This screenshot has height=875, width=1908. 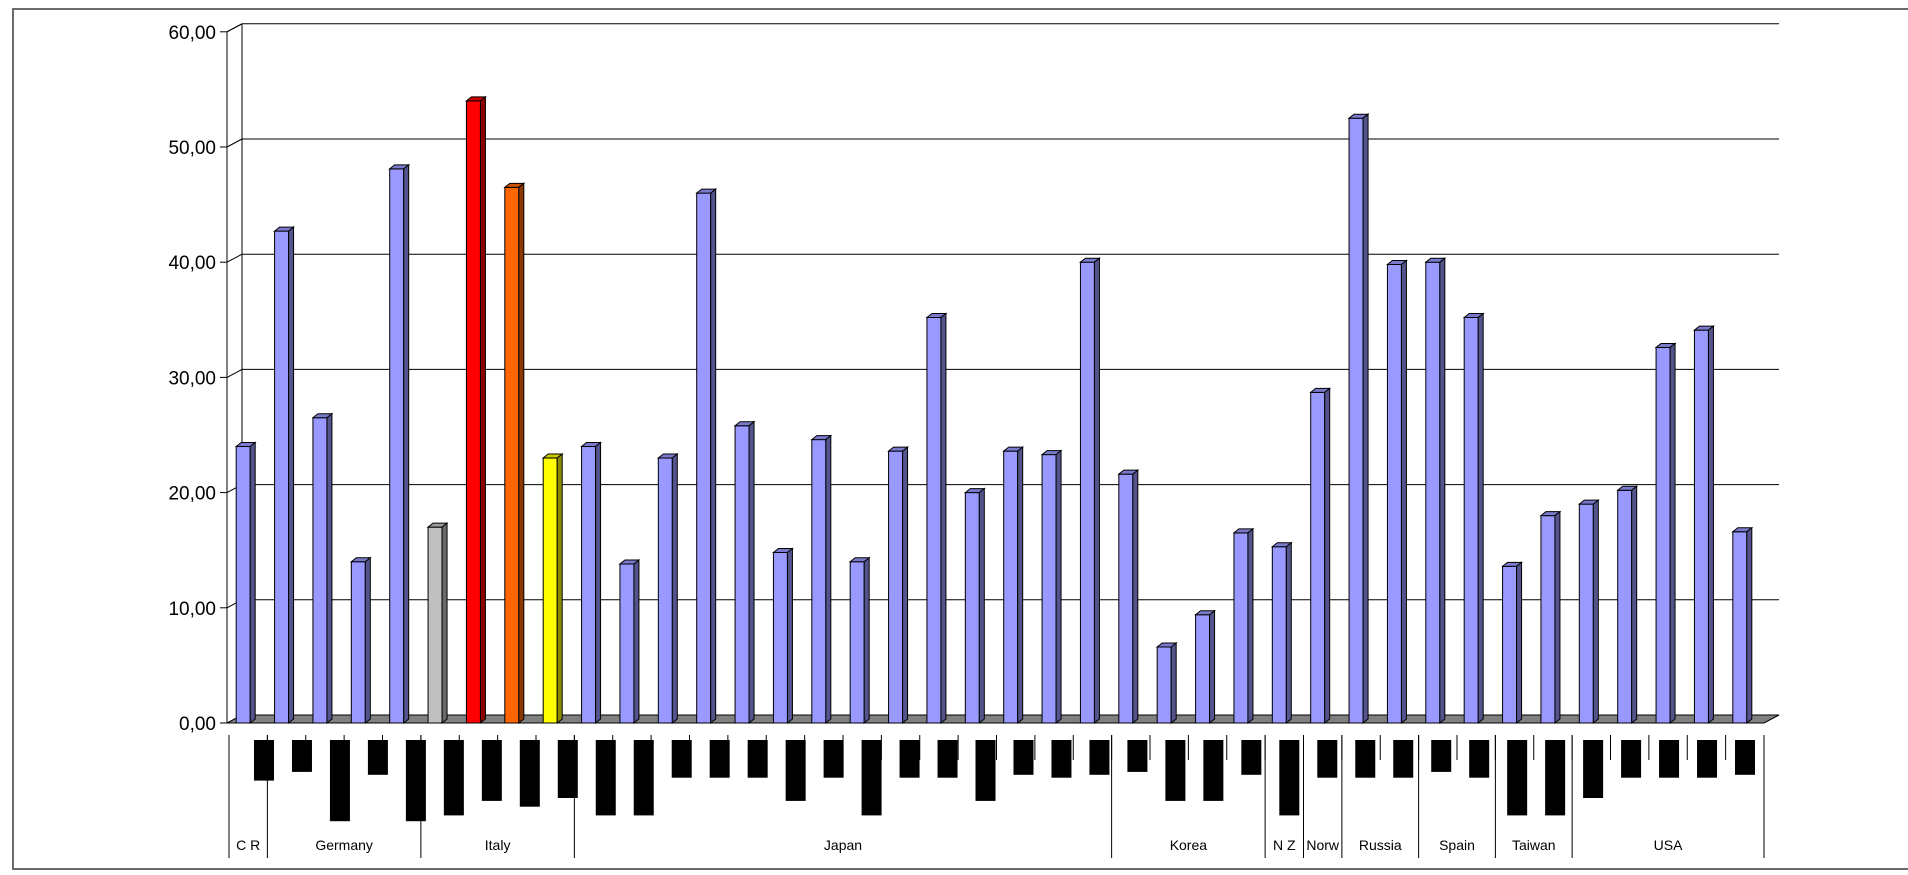 I want to click on category-group-label: USA, so click(x=1668, y=845).